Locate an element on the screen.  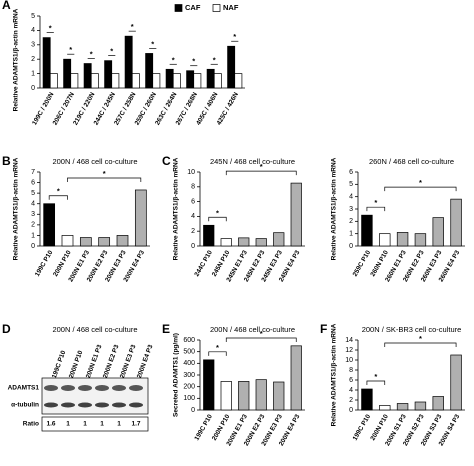
panel-label: C is located at coordinates (166, 161).